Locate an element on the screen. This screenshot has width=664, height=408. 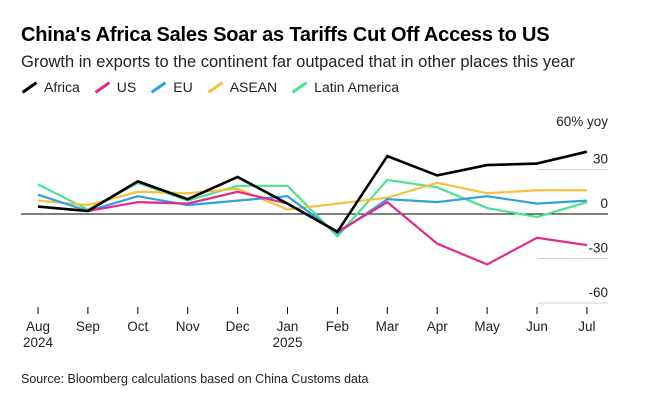
series-line-asean is located at coordinates (312, 196).